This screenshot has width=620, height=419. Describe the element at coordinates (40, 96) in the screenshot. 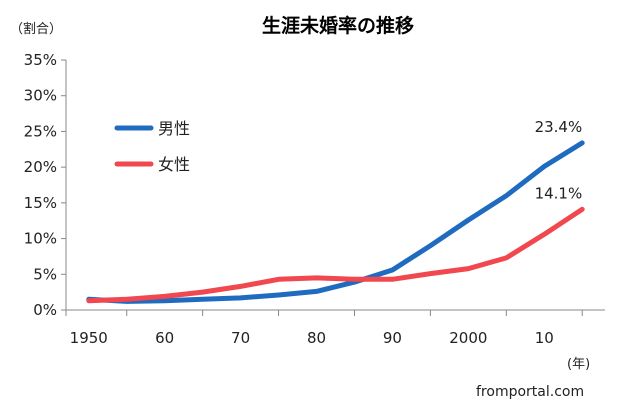

I see `y-tick-label: 30%` at that location.